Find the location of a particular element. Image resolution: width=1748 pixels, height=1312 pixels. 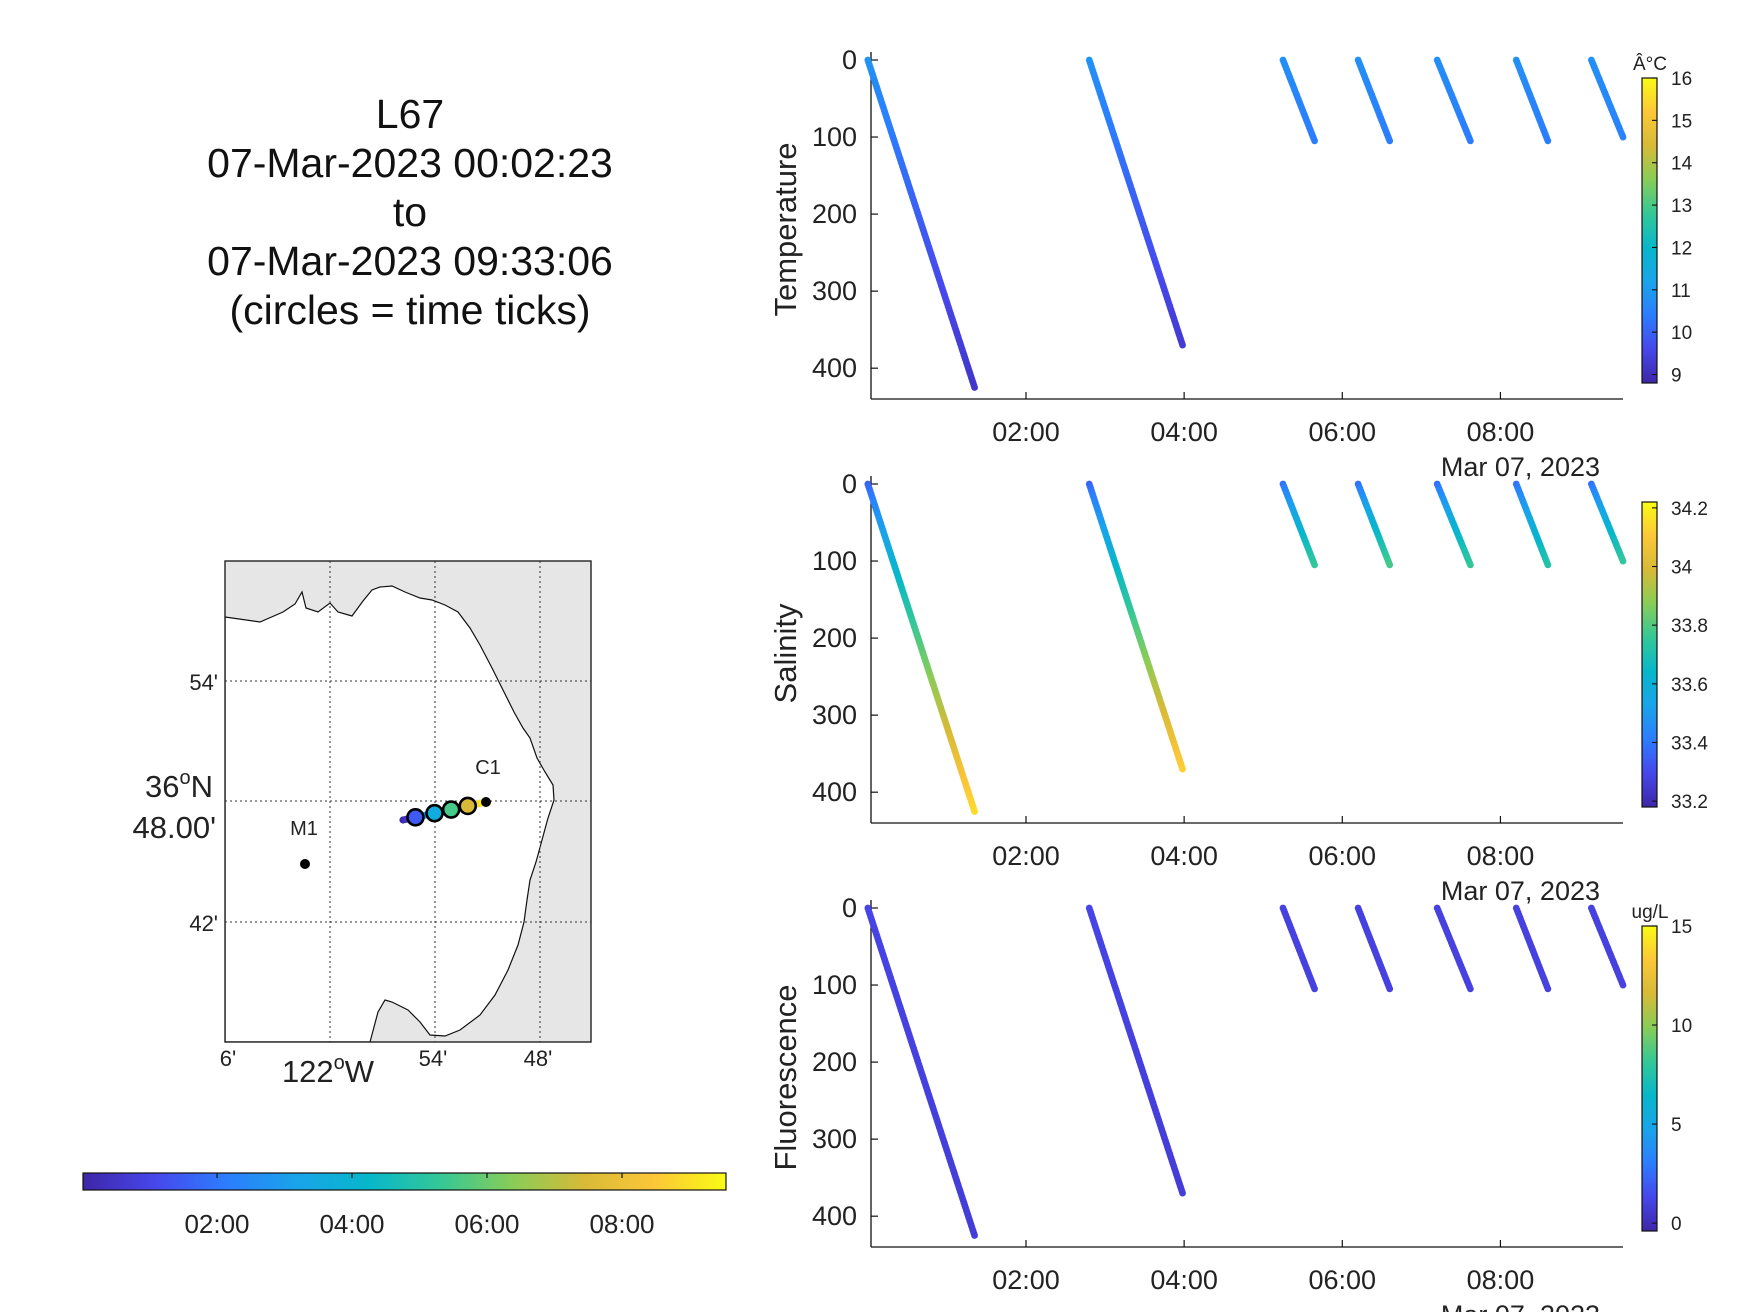

map-lat-center-label: 36oN is located at coordinates (179, 785).